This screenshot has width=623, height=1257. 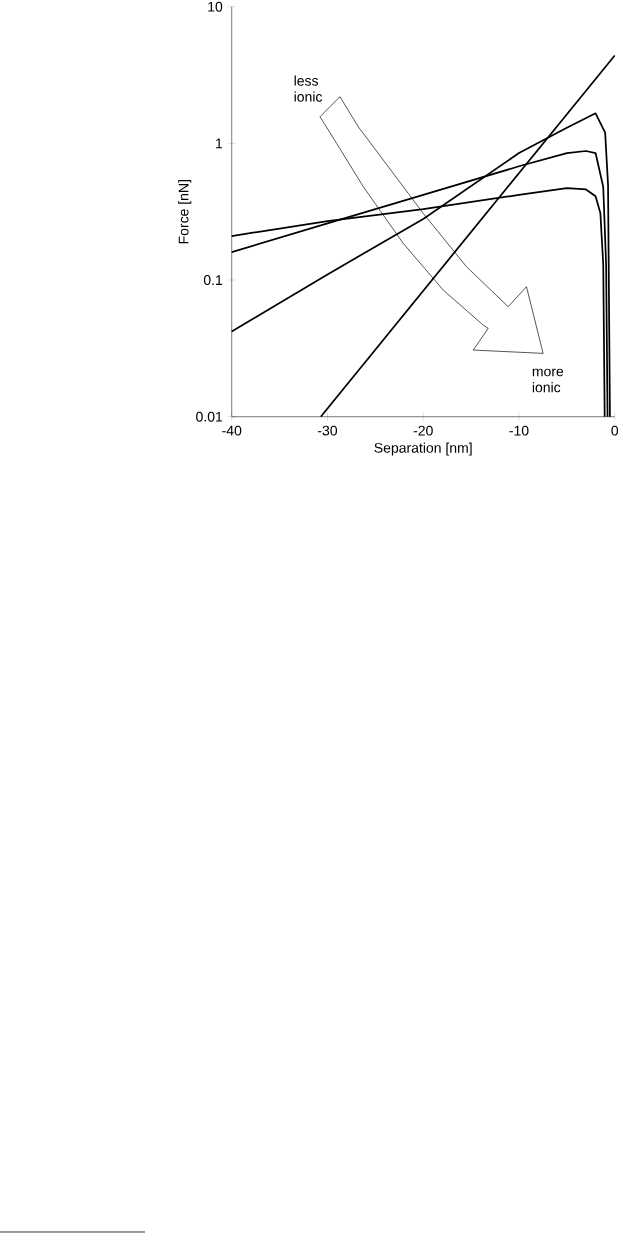 What do you see at coordinates (215, 6) in the screenshot?
I see `y-tick-label: 10` at bounding box center [215, 6].